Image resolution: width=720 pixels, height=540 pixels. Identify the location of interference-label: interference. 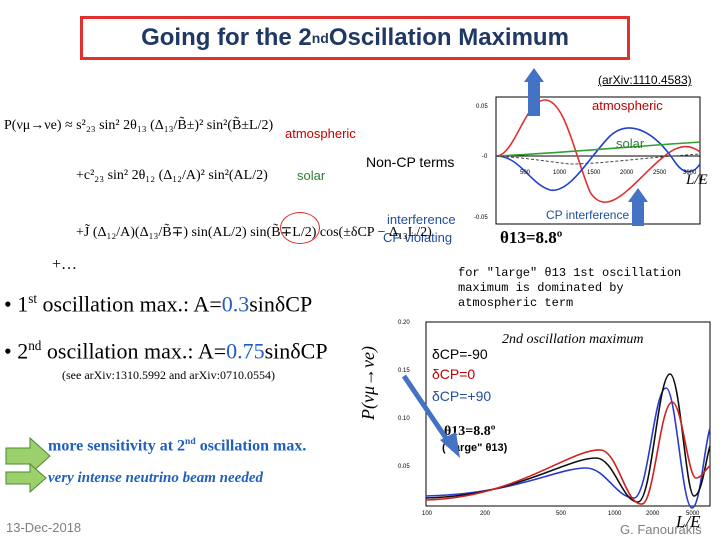
(421, 219).